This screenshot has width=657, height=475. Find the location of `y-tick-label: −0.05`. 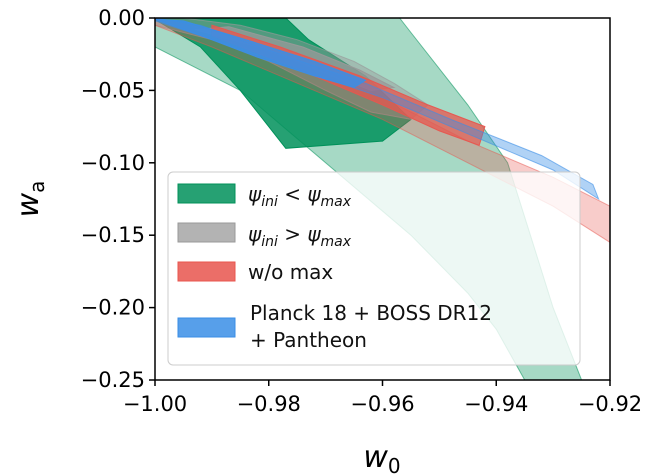

y-tick-label: −0.05 is located at coordinates (113, 90).